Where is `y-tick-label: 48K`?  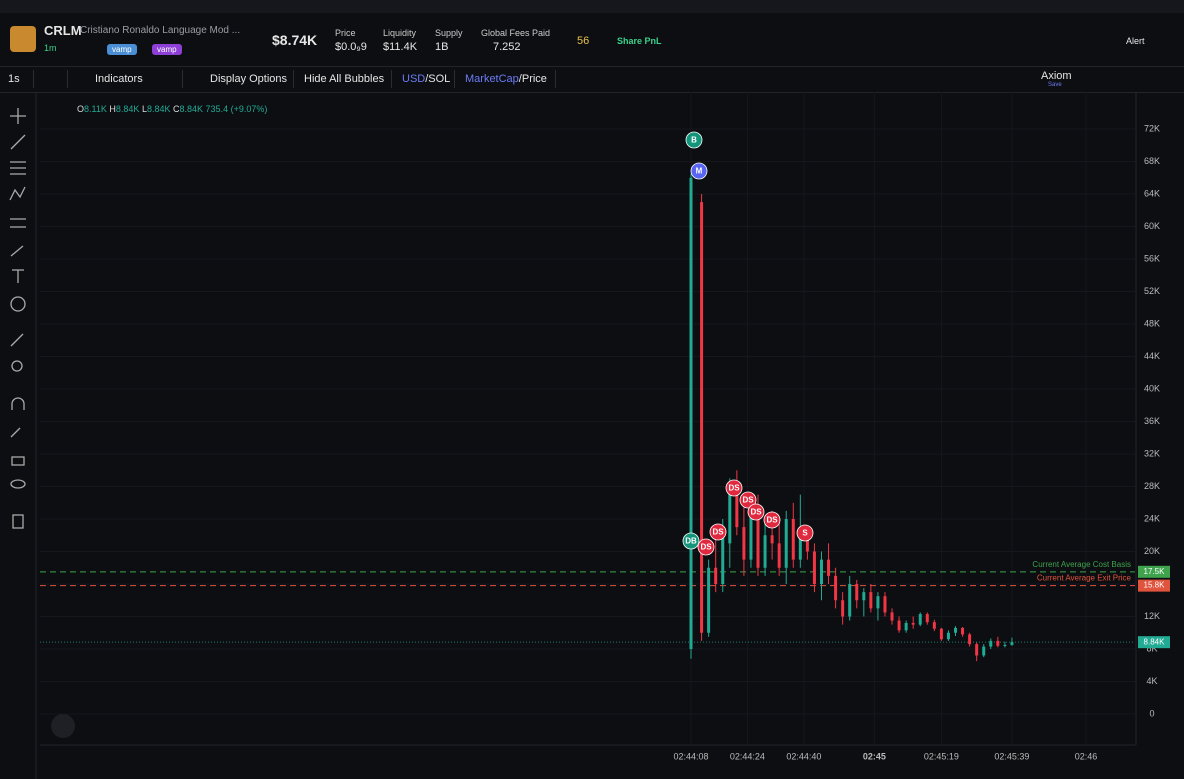 y-tick-label: 48K is located at coordinates (1152, 323).